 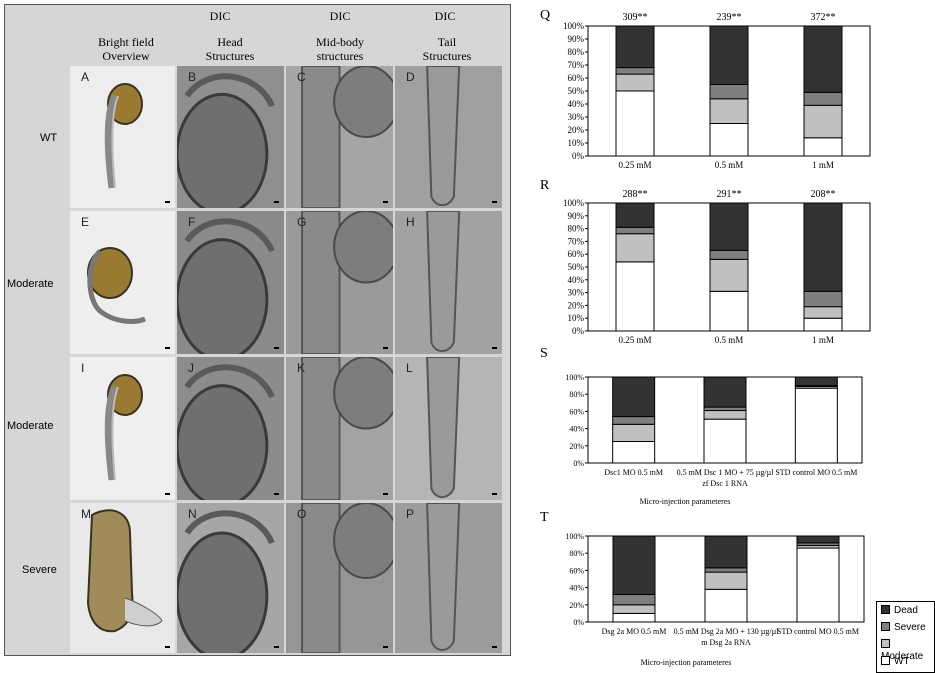 I want to click on y-tick-label-q-10: 10%, so click(x=576, y=143).